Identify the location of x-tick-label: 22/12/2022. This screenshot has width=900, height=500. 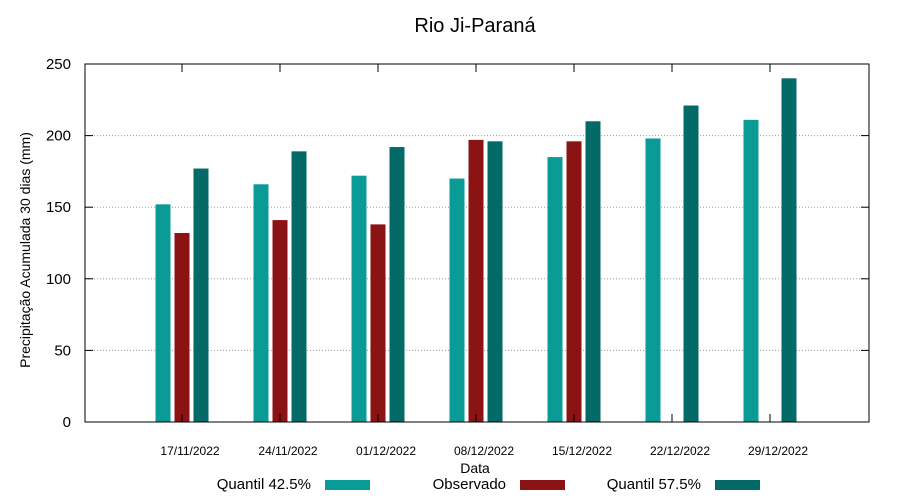
(680, 451).